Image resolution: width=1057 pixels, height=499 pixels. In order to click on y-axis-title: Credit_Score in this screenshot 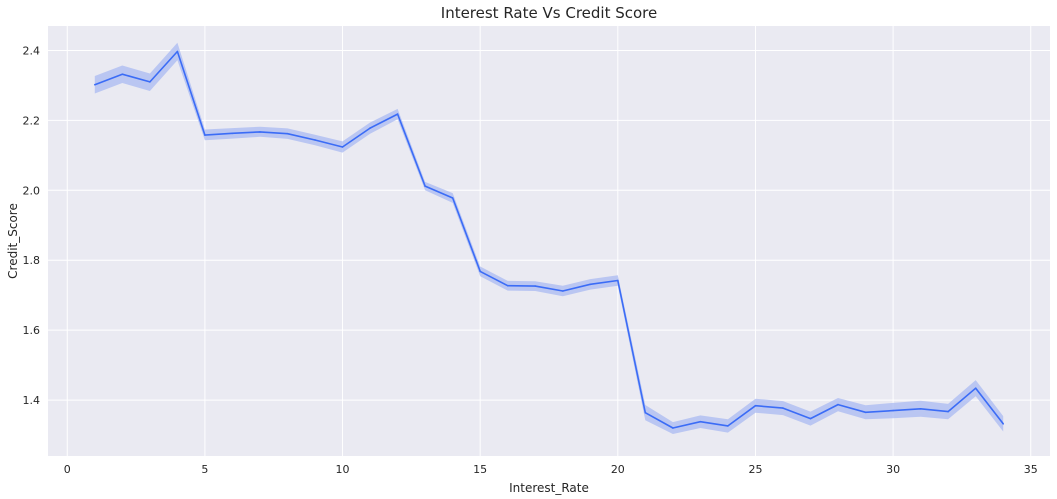, I will do `click(13, 241)`.